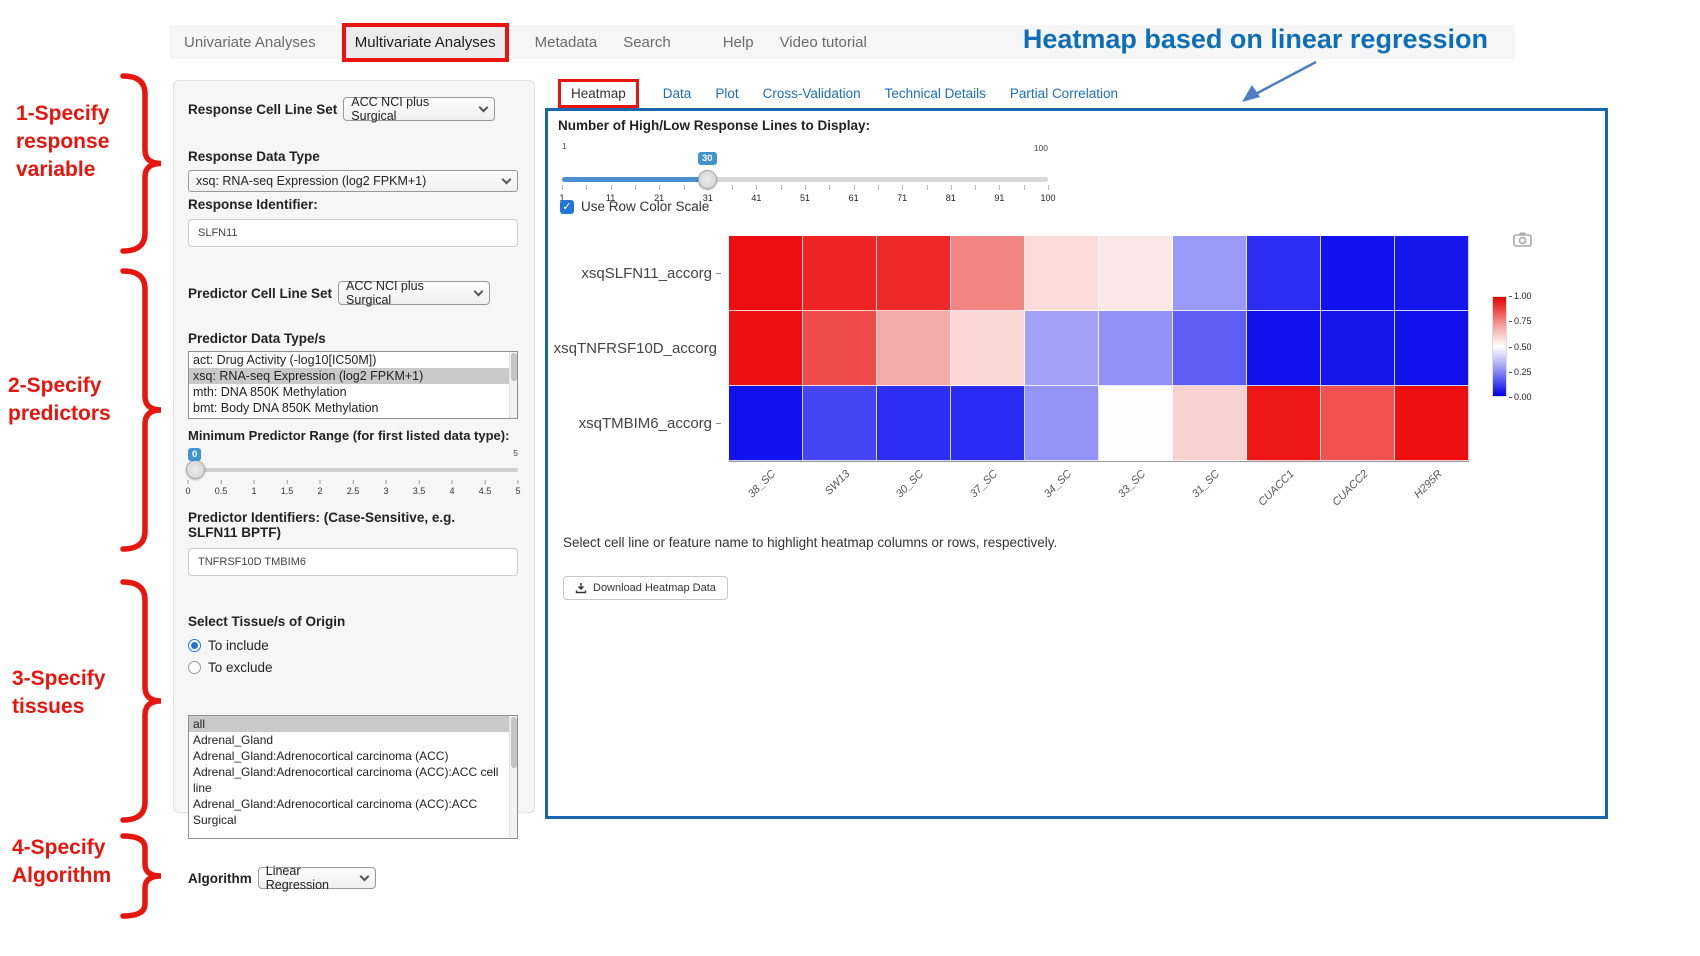 The width and height of the screenshot is (1700, 956). What do you see at coordinates (353, 724) in the screenshot?
I see `tissue-option-all: all` at bounding box center [353, 724].